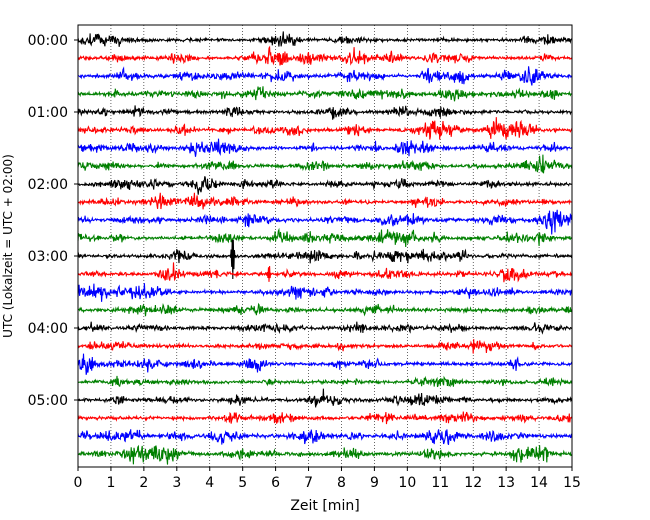  What do you see at coordinates (48, 257) in the screenshot?
I see `y-tick-label: 03:00` at bounding box center [48, 257].